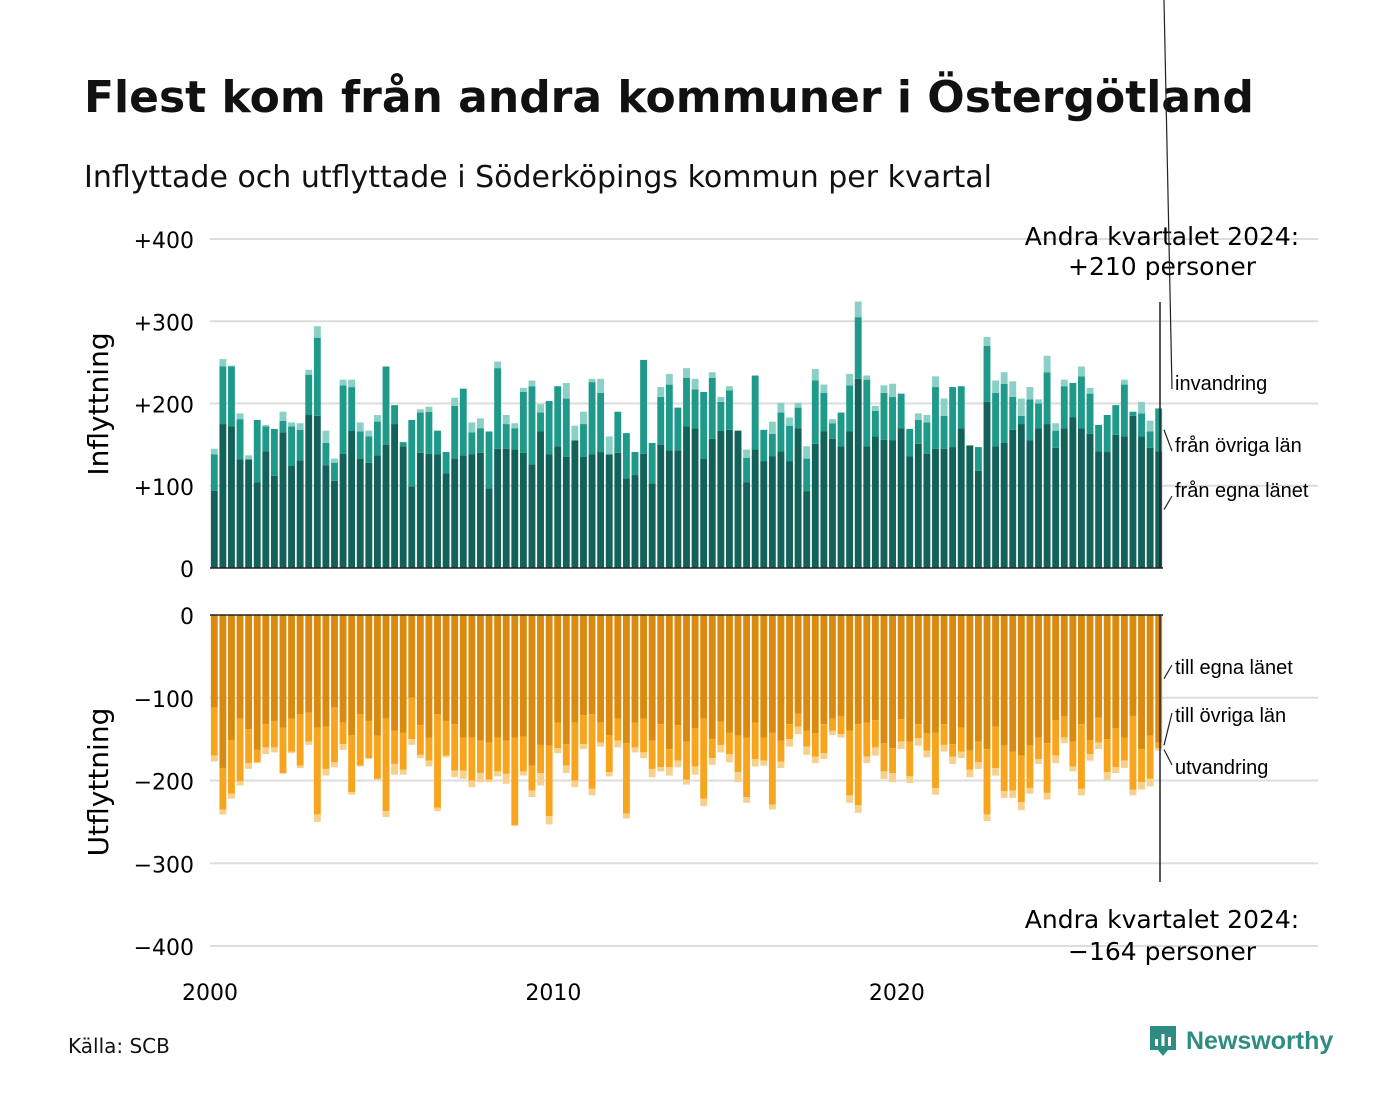 This screenshot has height=1120, width=1400. What do you see at coordinates (1162, 951) in the screenshot?
I see `outflow-annotation-line2: −164 personer` at bounding box center [1162, 951].